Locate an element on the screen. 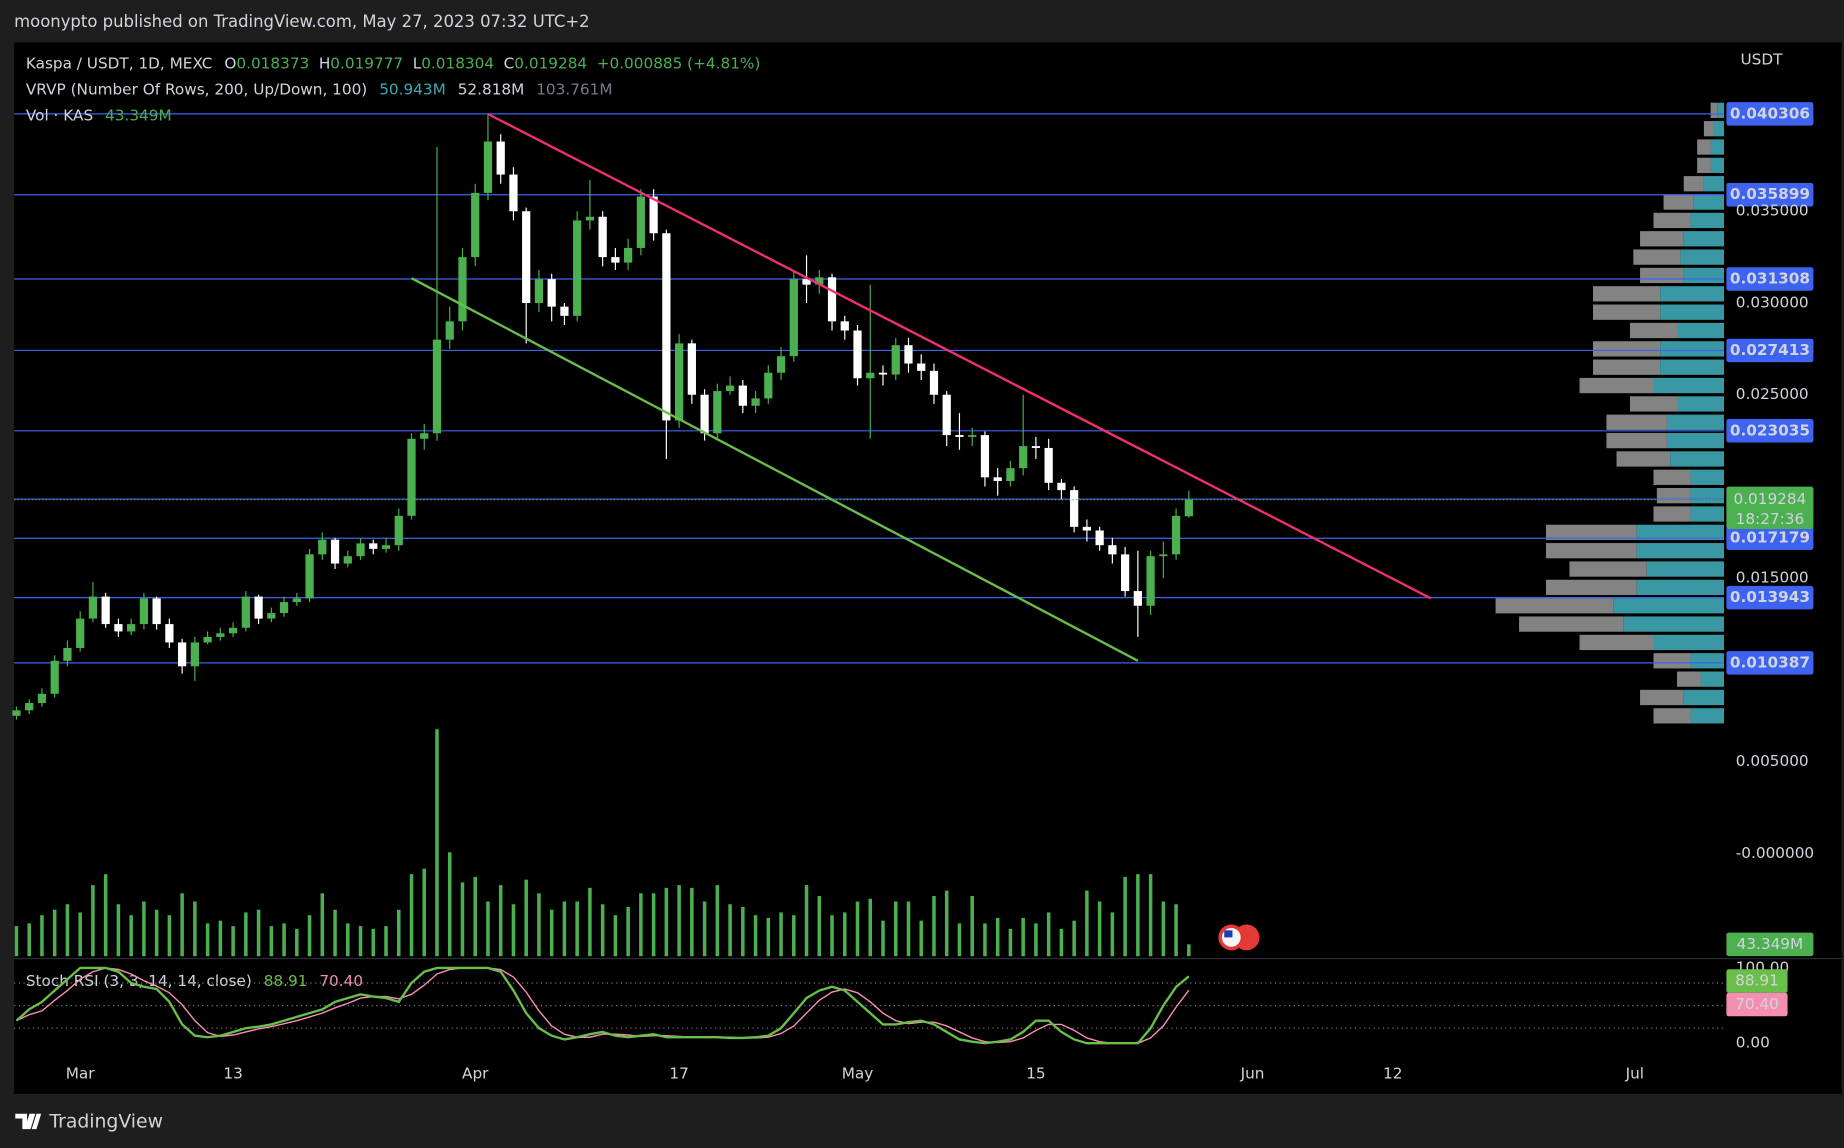 The image size is (1844, 1148). y-tick-label: 0.035000 is located at coordinates (1772, 211).